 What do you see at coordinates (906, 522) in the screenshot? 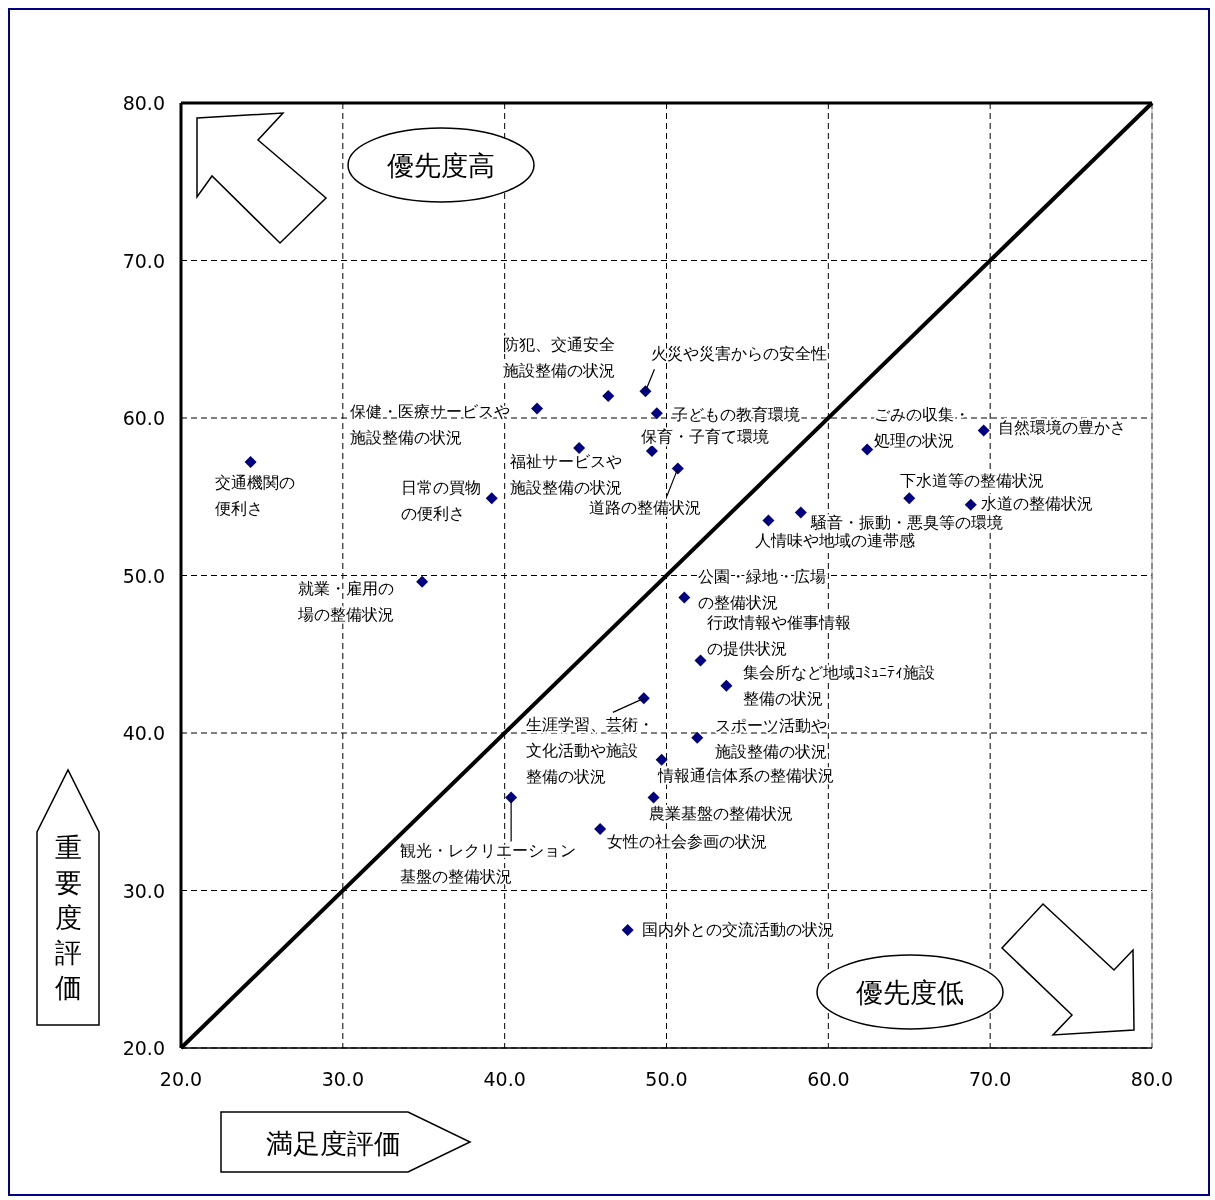
I see `annotation: 騒音・振動・悪臭等の環境` at bounding box center [906, 522].